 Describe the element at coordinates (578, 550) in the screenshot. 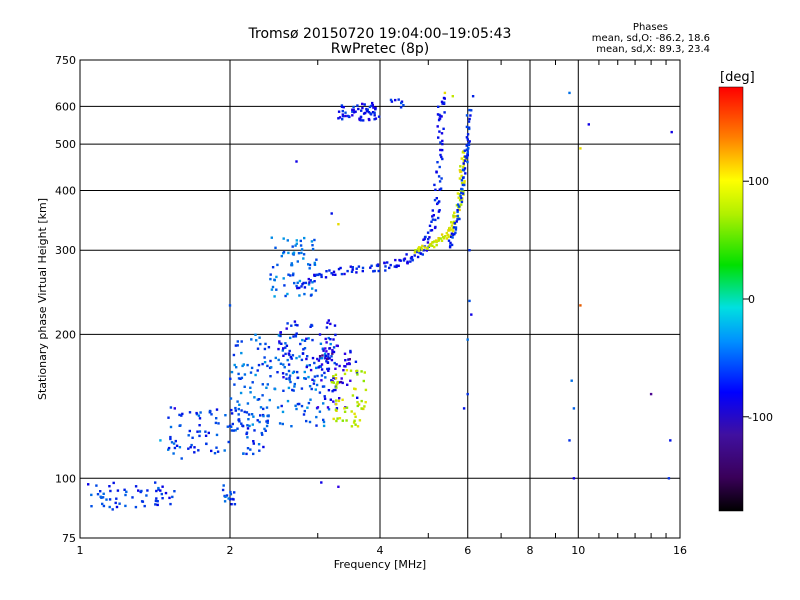

I see `x-tick-label: 10` at that location.